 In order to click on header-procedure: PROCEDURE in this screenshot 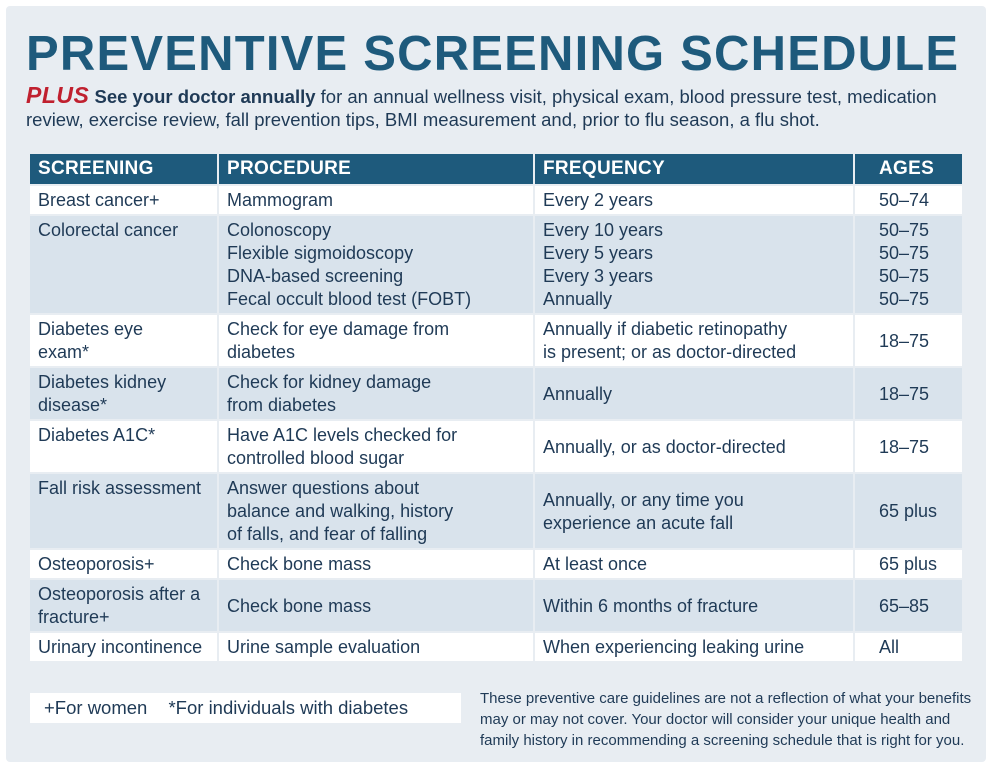, I will do `click(376, 169)`.